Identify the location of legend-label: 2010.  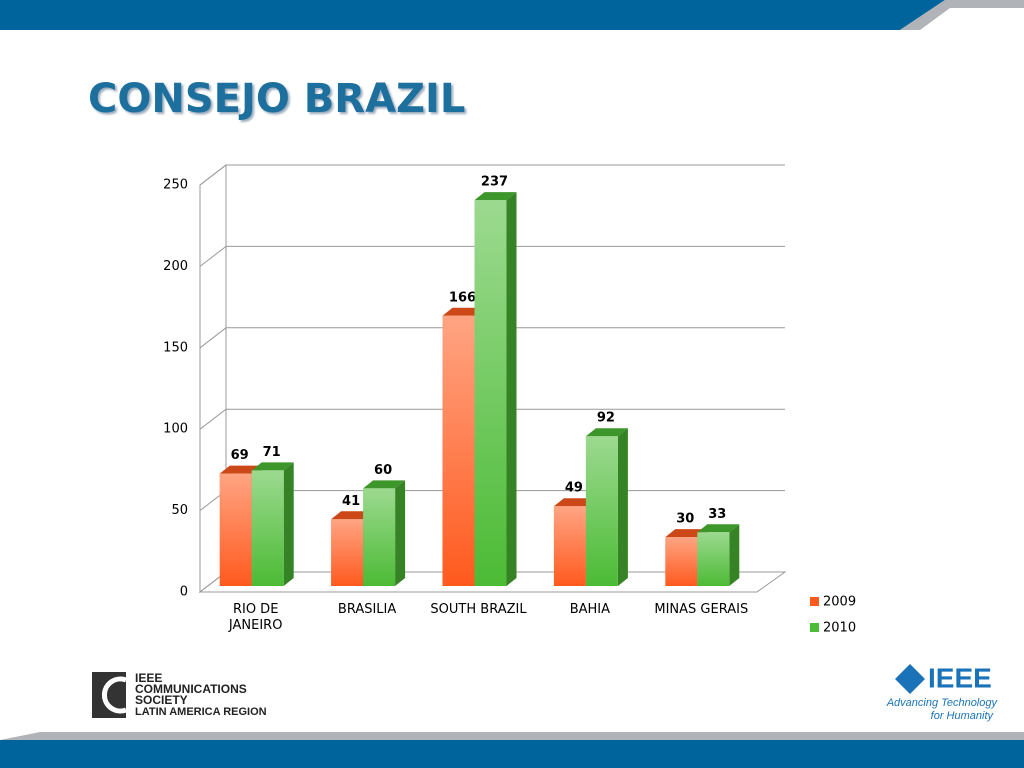
(839, 628).